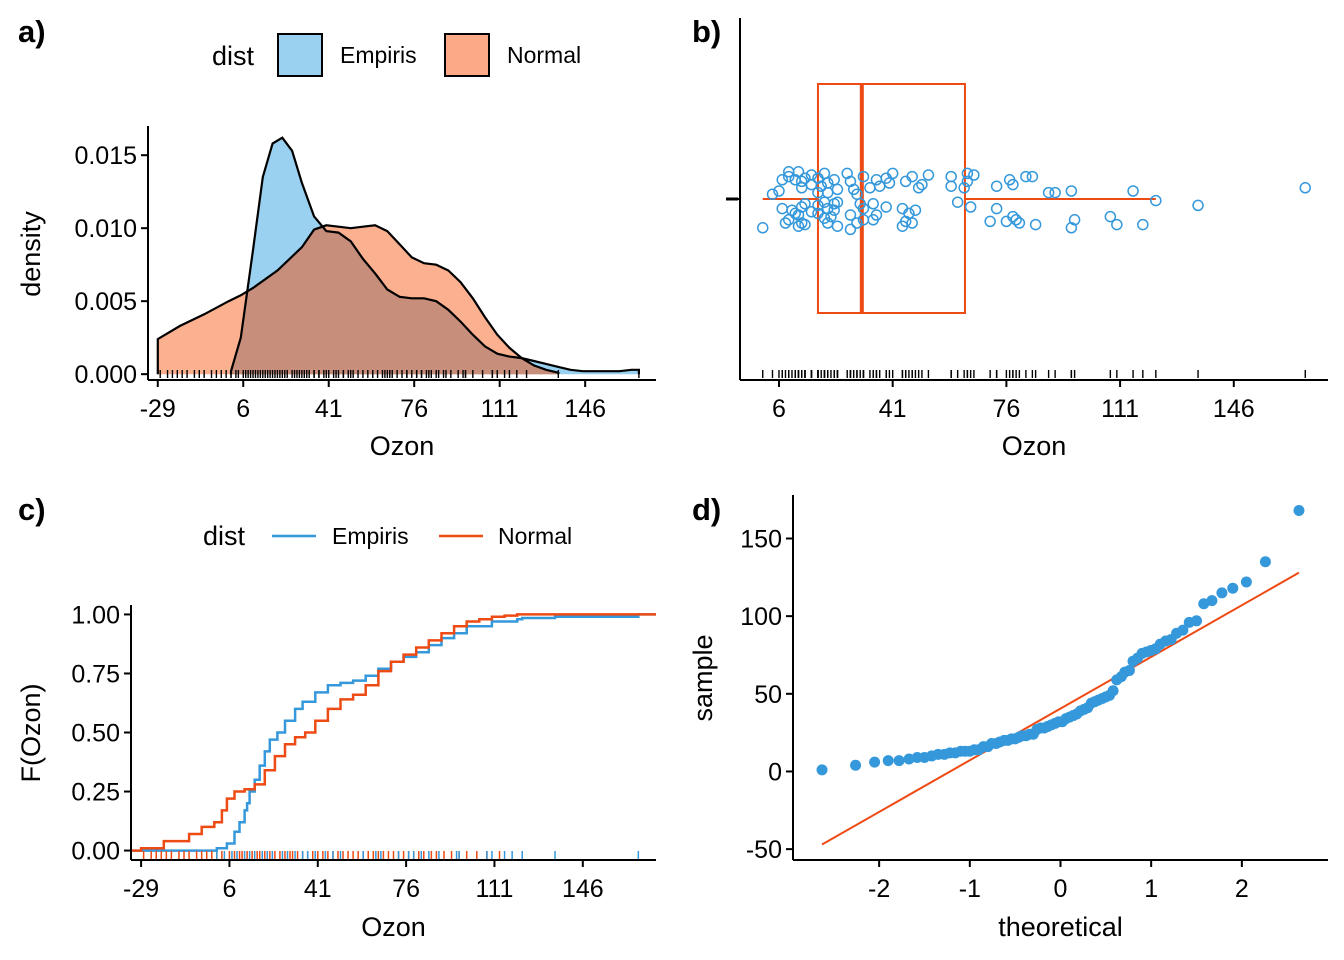 The height and width of the screenshot is (960, 1344). I want to click on panel-d-x-tick-label: -1, so click(970, 889).